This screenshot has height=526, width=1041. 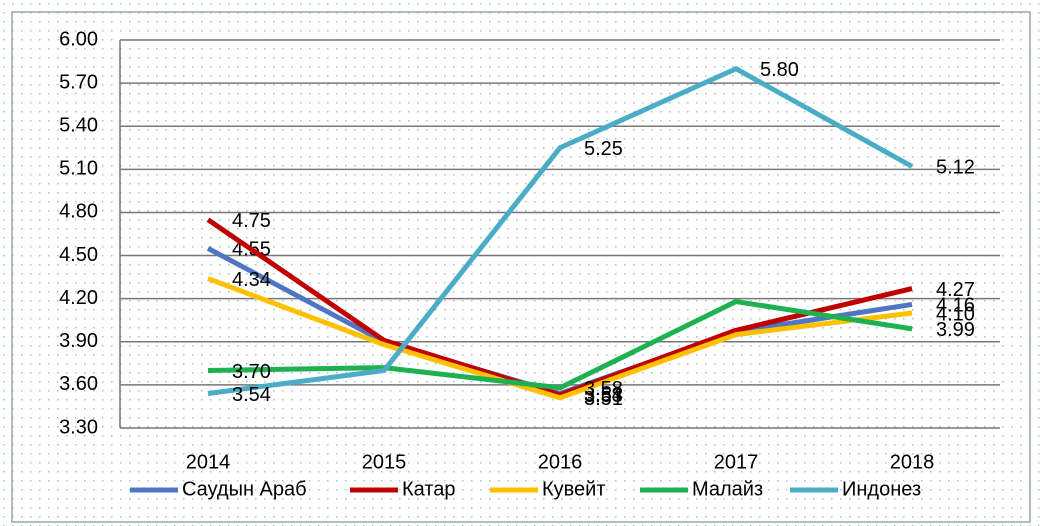 What do you see at coordinates (955, 314) in the screenshot?
I see `data-label: 4.10` at bounding box center [955, 314].